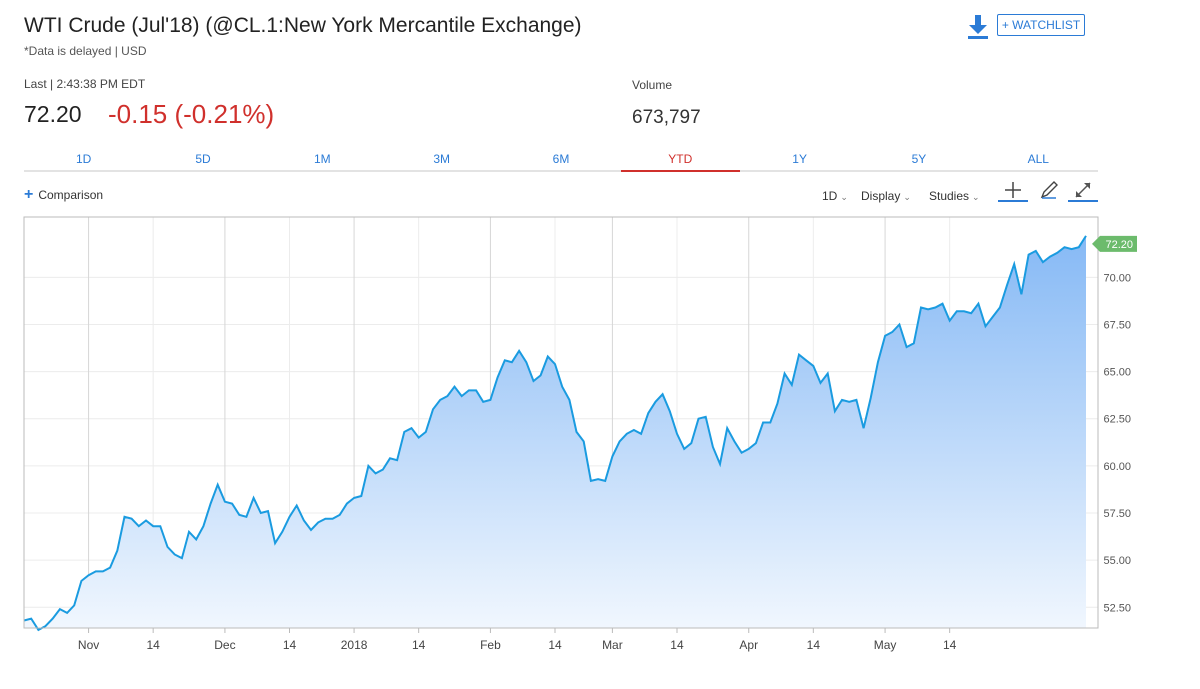 The width and height of the screenshot is (1200, 689). What do you see at coordinates (71, 195) in the screenshot?
I see `comparison-label: Comparison` at bounding box center [71, 195].